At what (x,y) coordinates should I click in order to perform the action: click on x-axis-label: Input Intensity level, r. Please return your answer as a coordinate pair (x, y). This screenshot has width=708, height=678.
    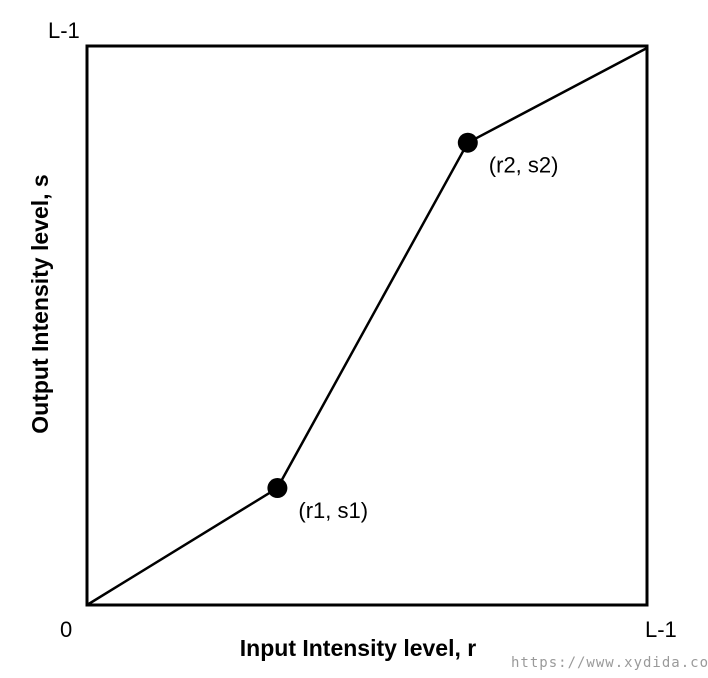
    Looking at the image, I should click on (358, 648).